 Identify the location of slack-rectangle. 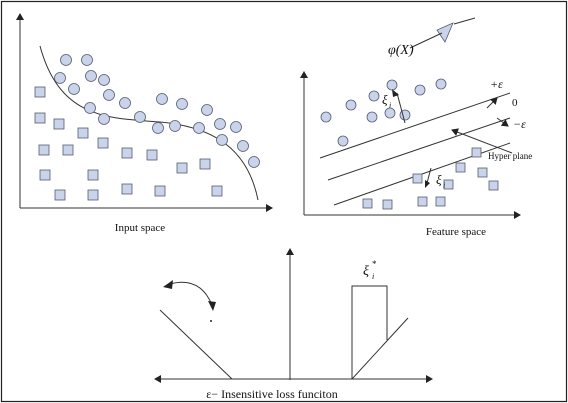
(369, 332).